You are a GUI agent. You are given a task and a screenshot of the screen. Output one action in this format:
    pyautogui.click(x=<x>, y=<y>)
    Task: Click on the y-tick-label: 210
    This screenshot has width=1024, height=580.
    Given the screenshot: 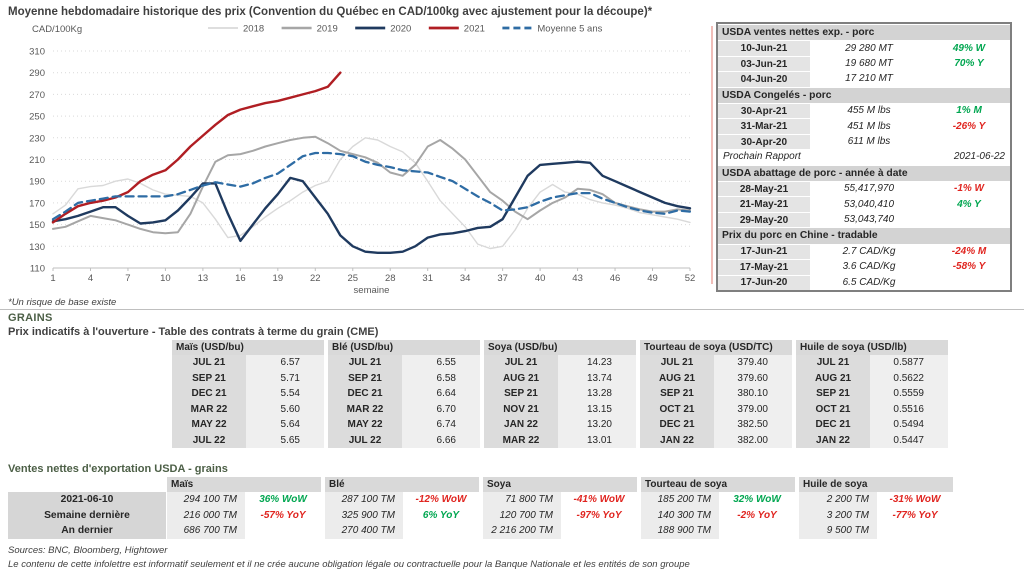 What is the action you would take?
    pyautogui.click(x=37, y=160)
    